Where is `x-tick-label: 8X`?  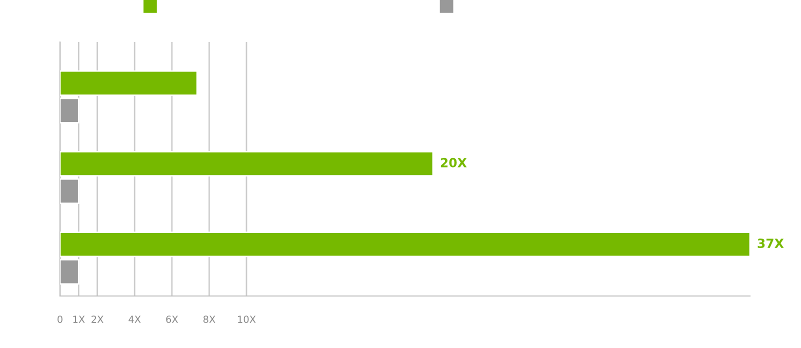
x-tick-label: 8X is located at coordinates (209, 319).